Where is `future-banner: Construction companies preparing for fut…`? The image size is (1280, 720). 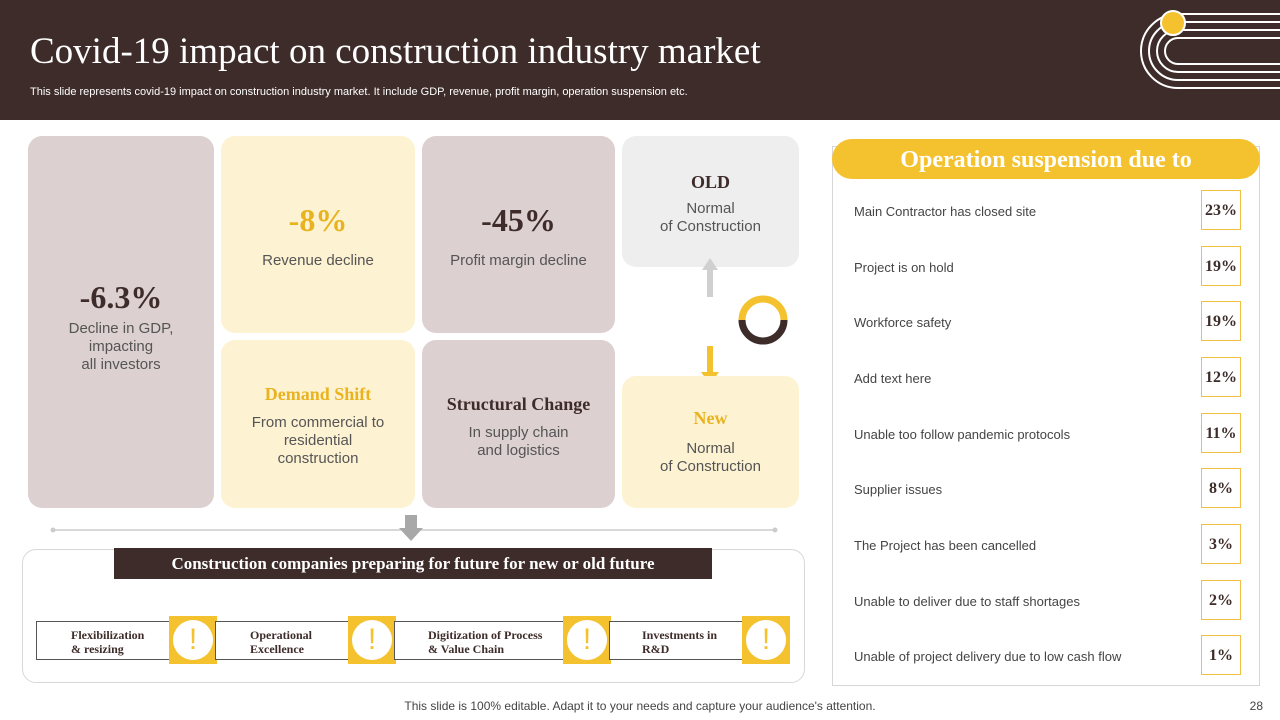
future-banner: Construction companies preparing for fut… is located at coordinates (413, 563).